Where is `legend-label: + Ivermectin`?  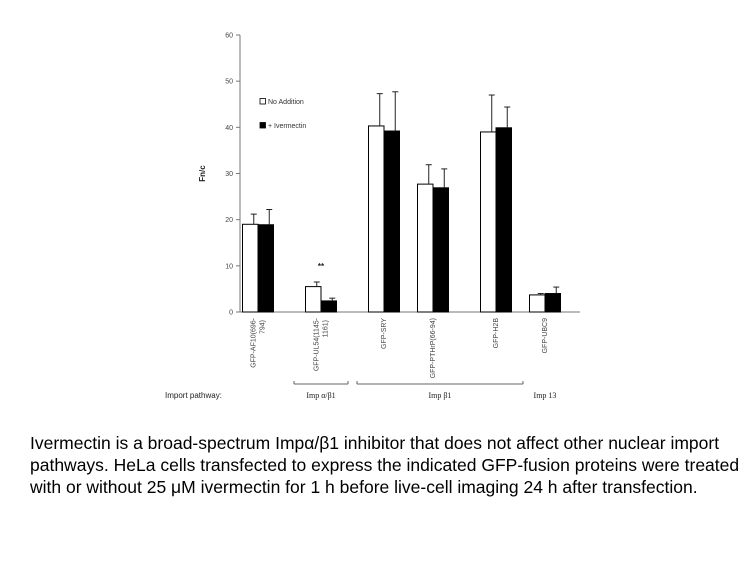
legend-label: + Ivermectin is located at coordinates (287, 126).